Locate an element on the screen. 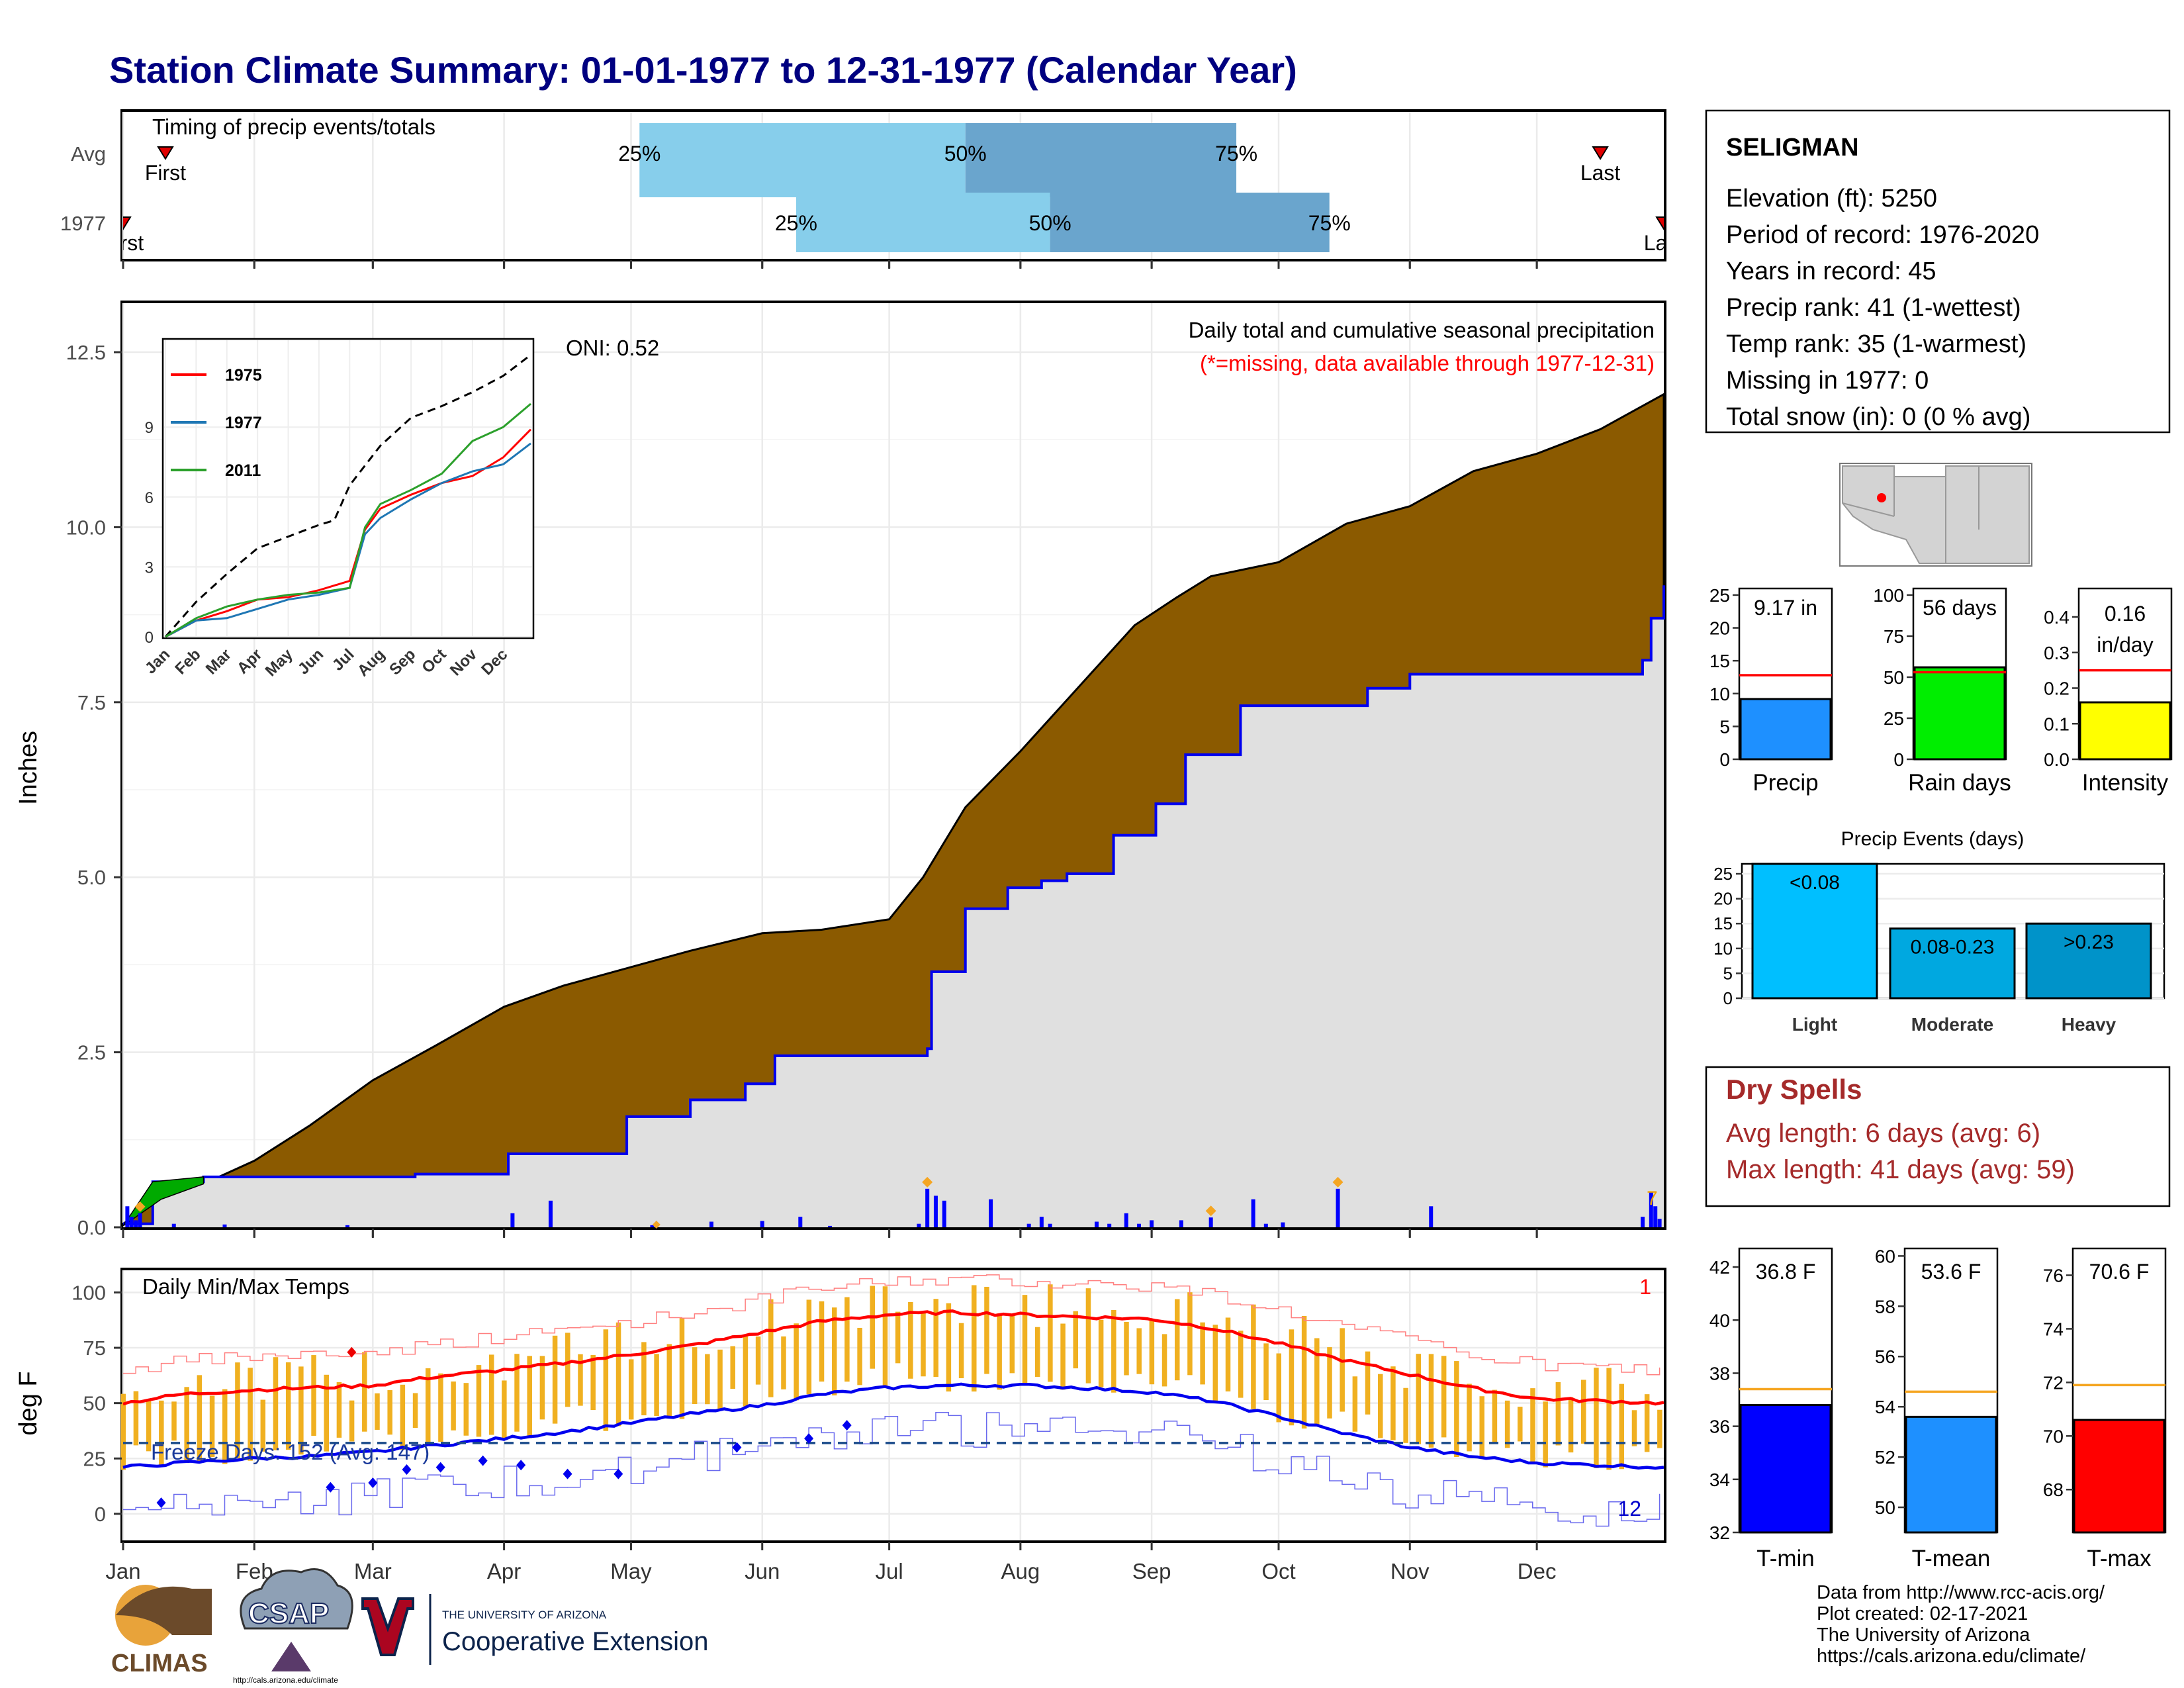 The height and width of the screenshot is (1688, 2184). temp-y-tick-label: 25 is located at coordinates (95, 1458).